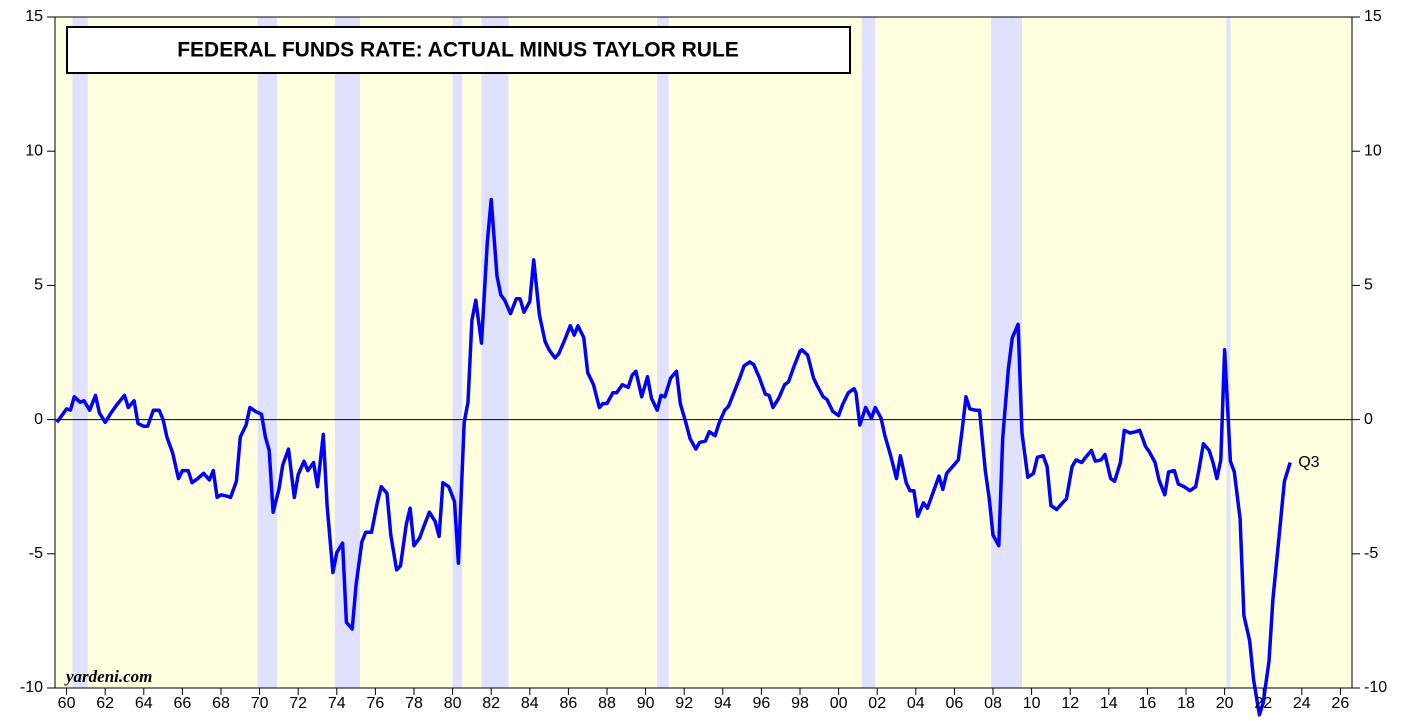  What do you see at coordinates (221, 703) in the screenshot?
I see `x-tick-label: 68` at bounding box center [221, 703].